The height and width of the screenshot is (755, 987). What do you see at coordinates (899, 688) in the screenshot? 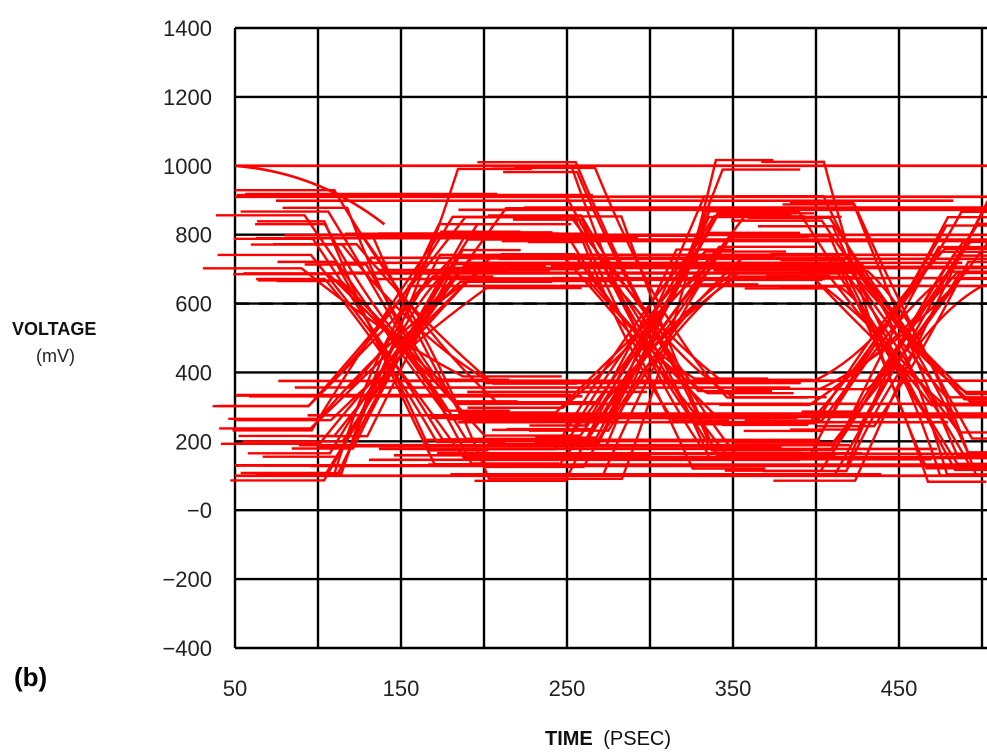
I see `x-tick-label: 450` at bounding box center [899, 688].